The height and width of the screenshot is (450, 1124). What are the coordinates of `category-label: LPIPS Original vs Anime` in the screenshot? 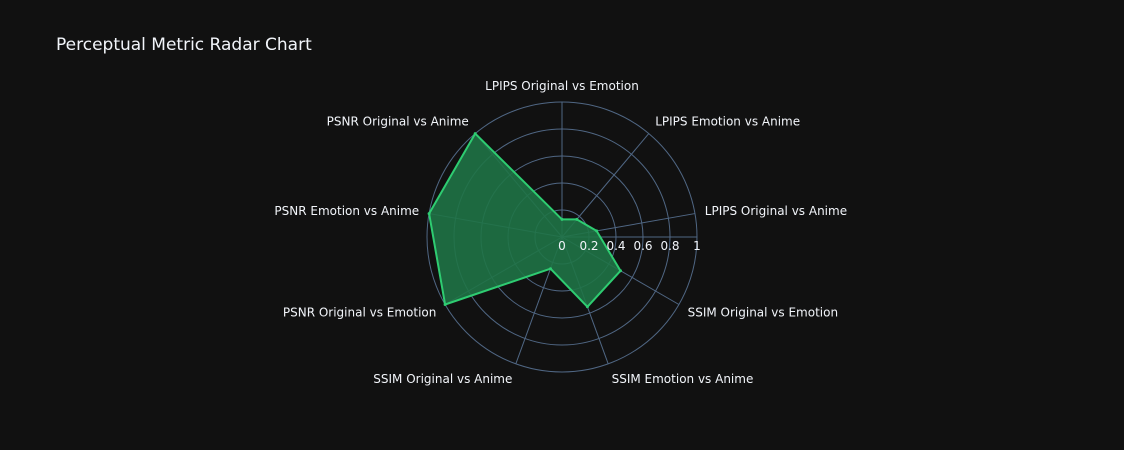 It's located at (776, 211).